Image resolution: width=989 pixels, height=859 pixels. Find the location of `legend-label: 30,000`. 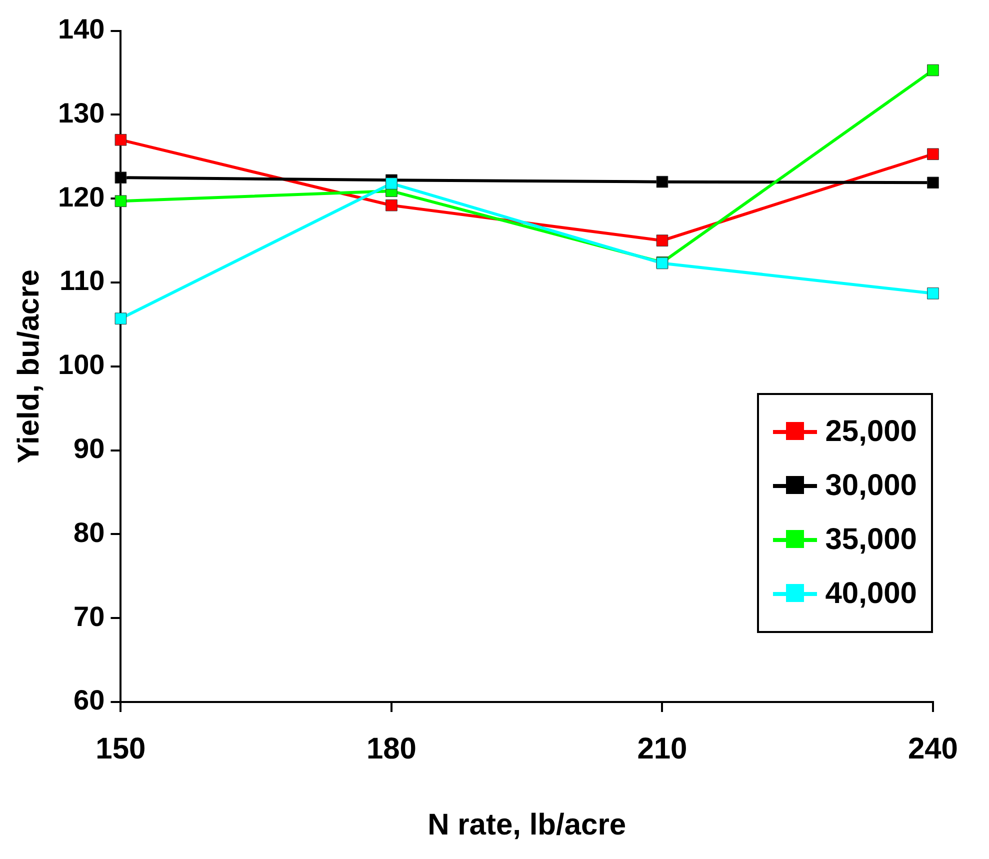

legend-label: 30,000 is located at coordinates (871, 486).